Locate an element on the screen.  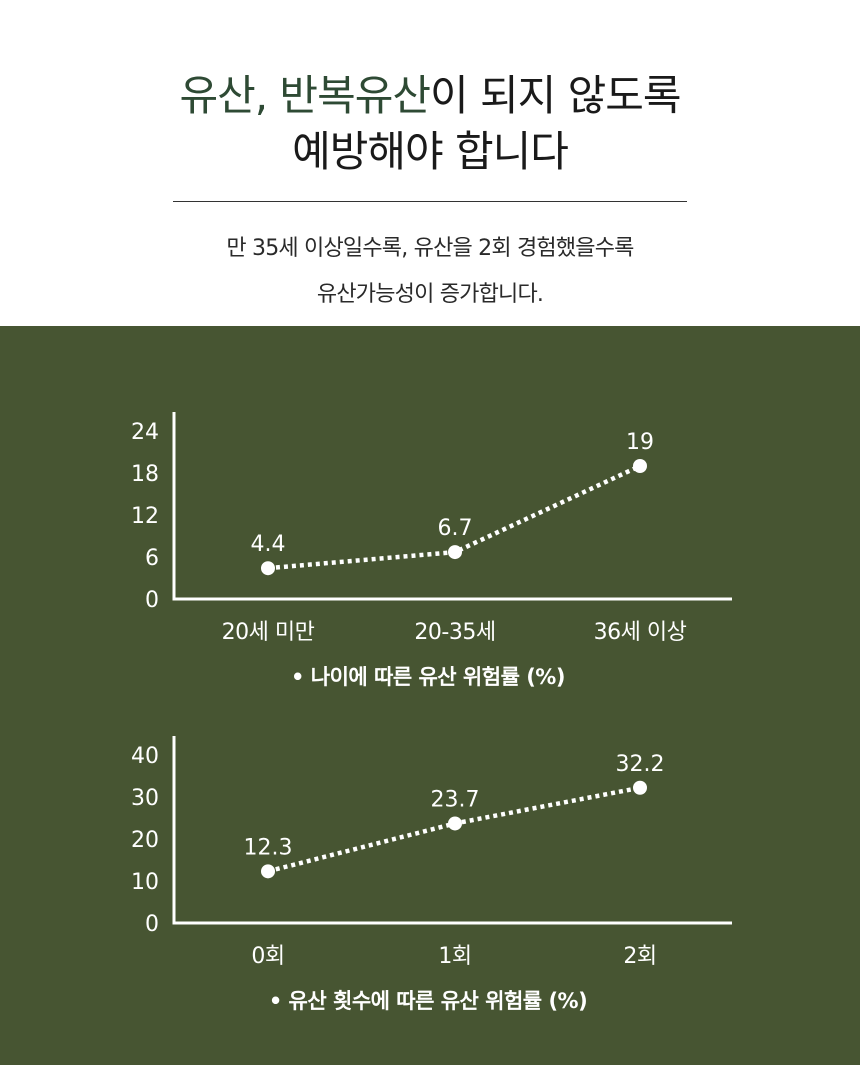
chart-2-data-label: 12.3 is located at coordinates (268, 847).